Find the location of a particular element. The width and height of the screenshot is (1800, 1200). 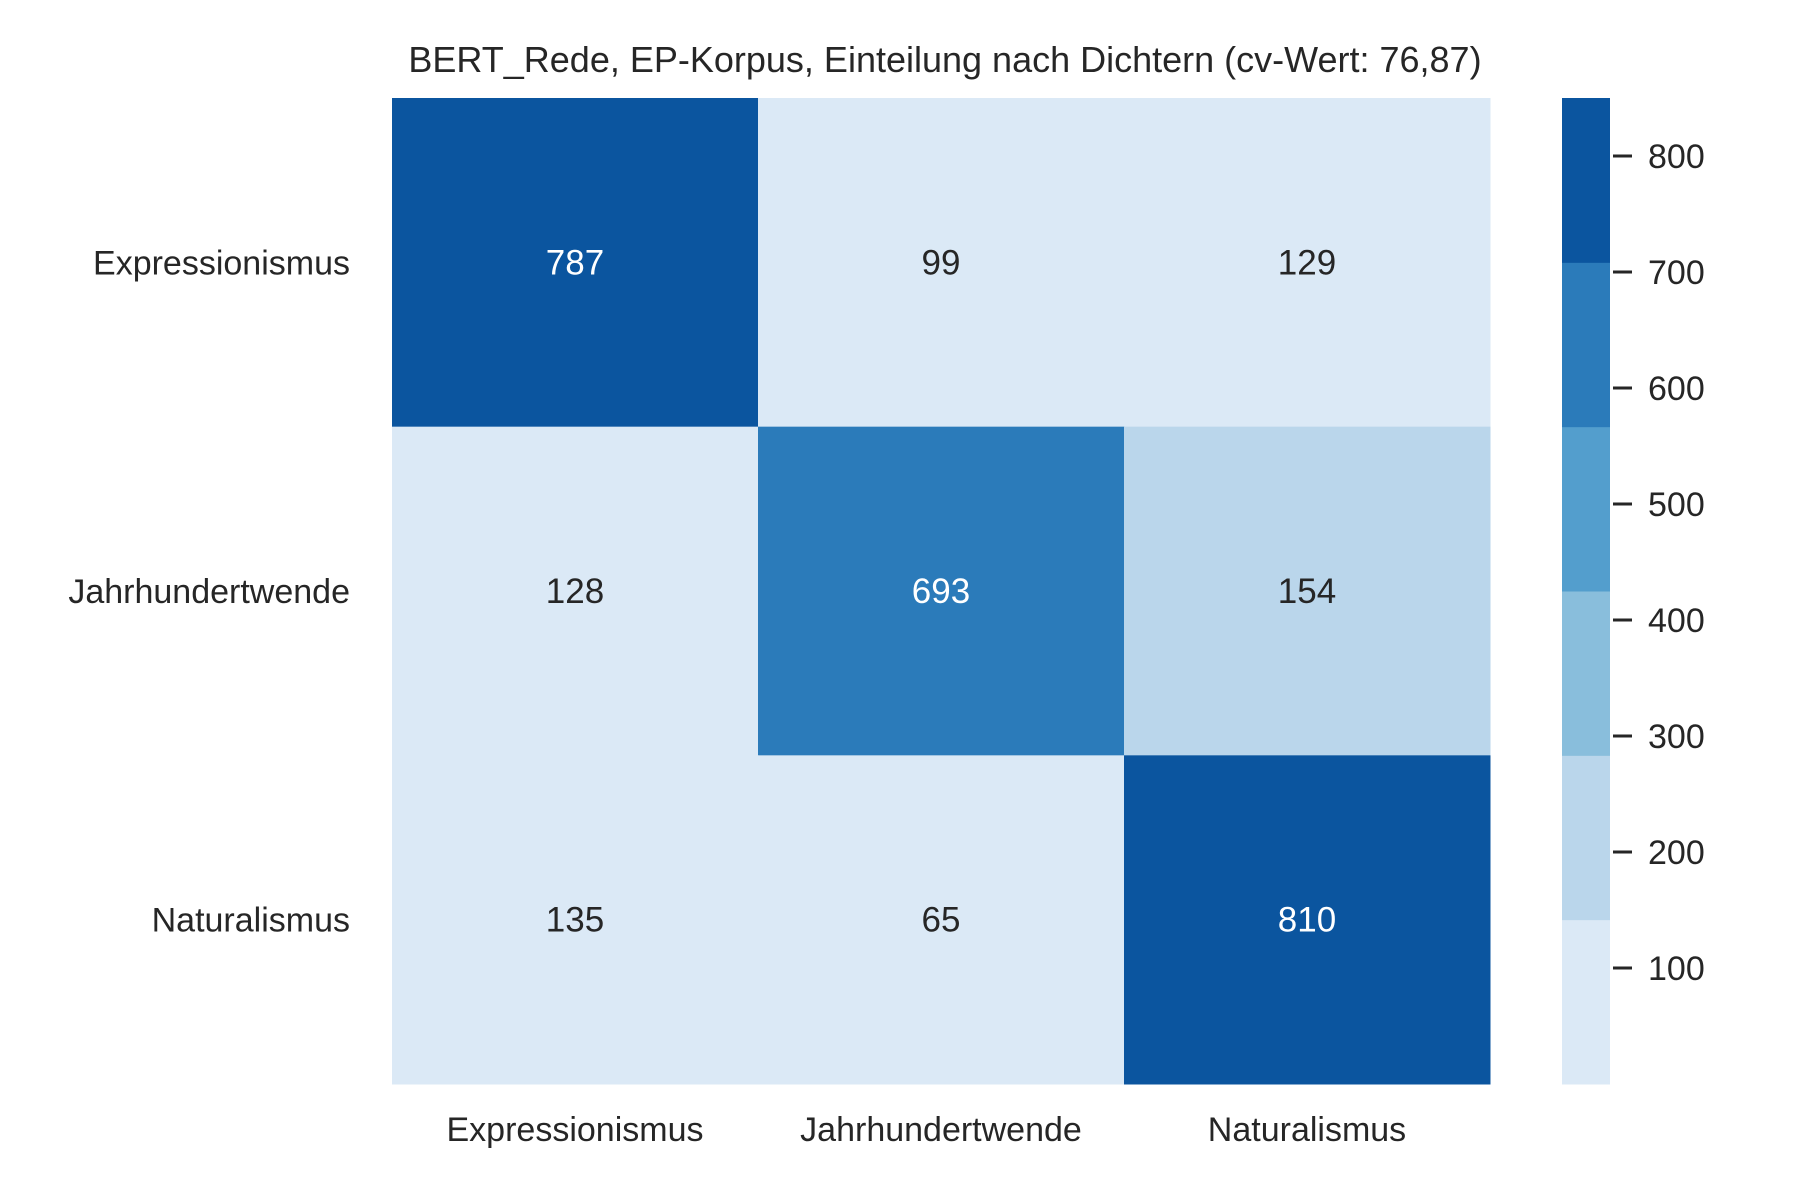

x-tick-label: Jahrhundertwende is located at coordinates (941, 1130).